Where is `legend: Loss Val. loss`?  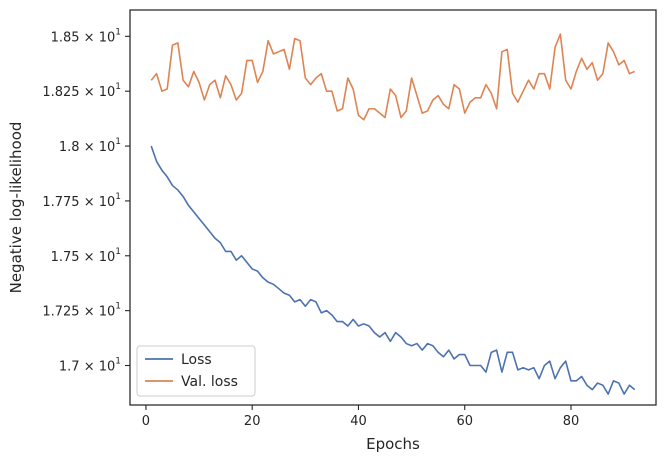 legend: Loss Val. loss is located at coordinates (196, 371).